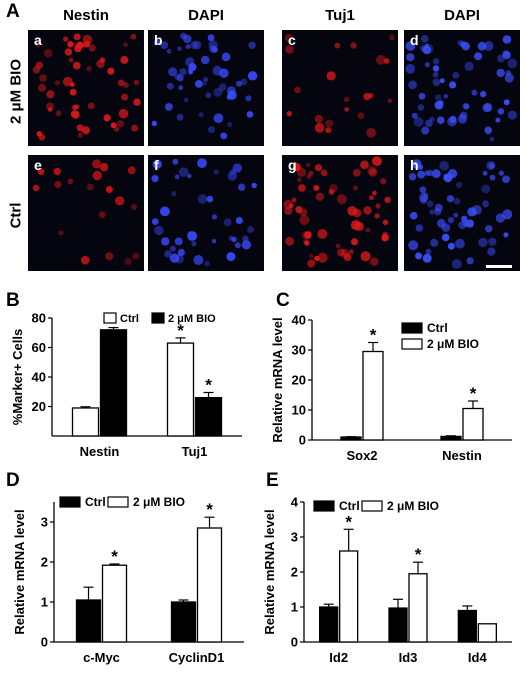  Describe the element at coordinates (299, 350) in the screenshot. I see `y-tick-label: 30` at that location.